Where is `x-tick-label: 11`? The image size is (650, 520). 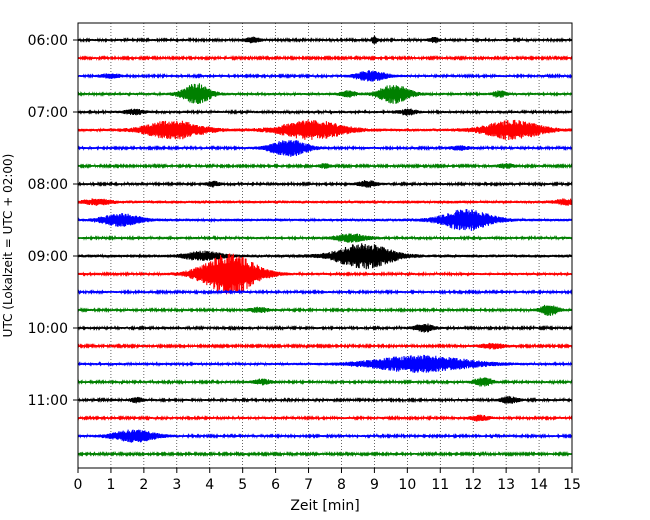
x-tick-label: 11 is located at coordinates (440, 485).